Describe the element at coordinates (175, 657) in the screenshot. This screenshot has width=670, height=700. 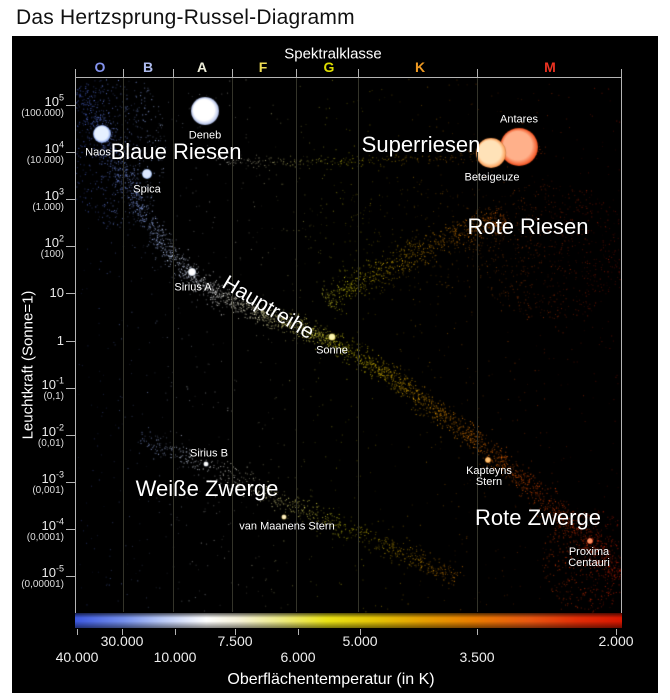
I see `x-tick-label: 10.000` at that location.